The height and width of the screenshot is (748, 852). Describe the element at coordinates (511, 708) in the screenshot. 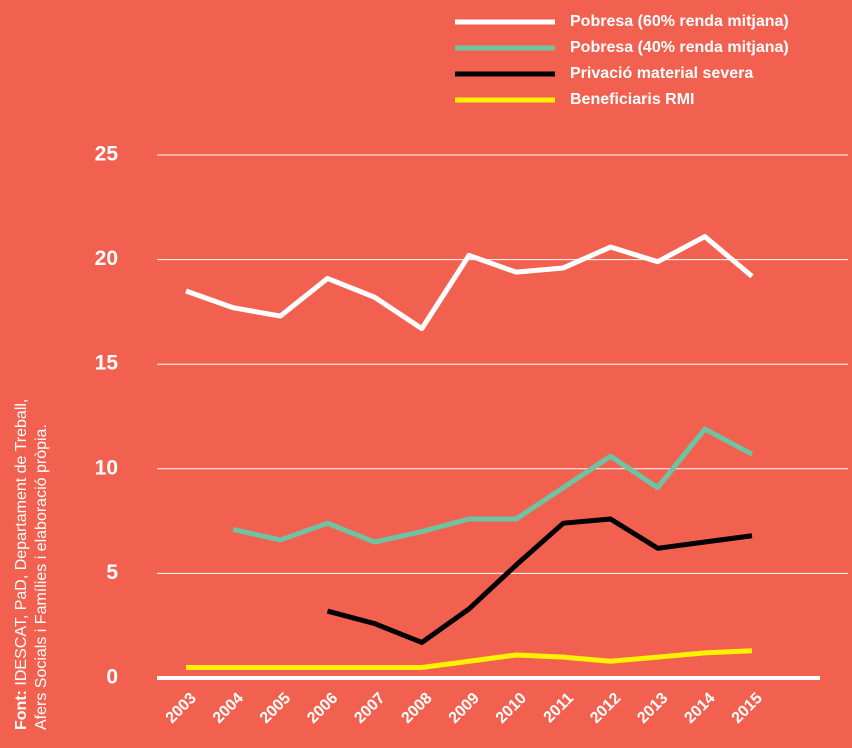

I see `x-tick-label: 2010` at that location.